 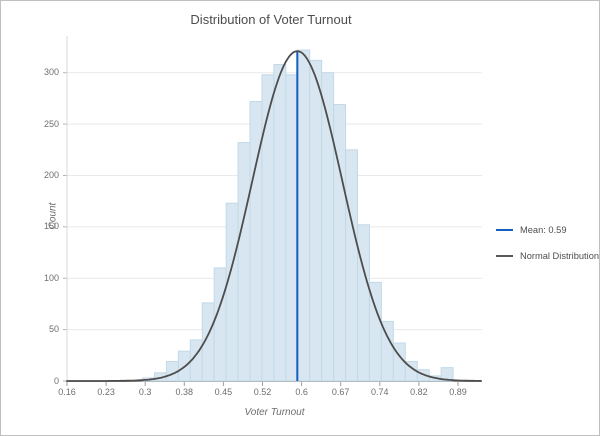 What do you see at coordinates (262, 392) in the screenshot?
I see `x-tick-label: 0.52` at bounding box center [262, 392].